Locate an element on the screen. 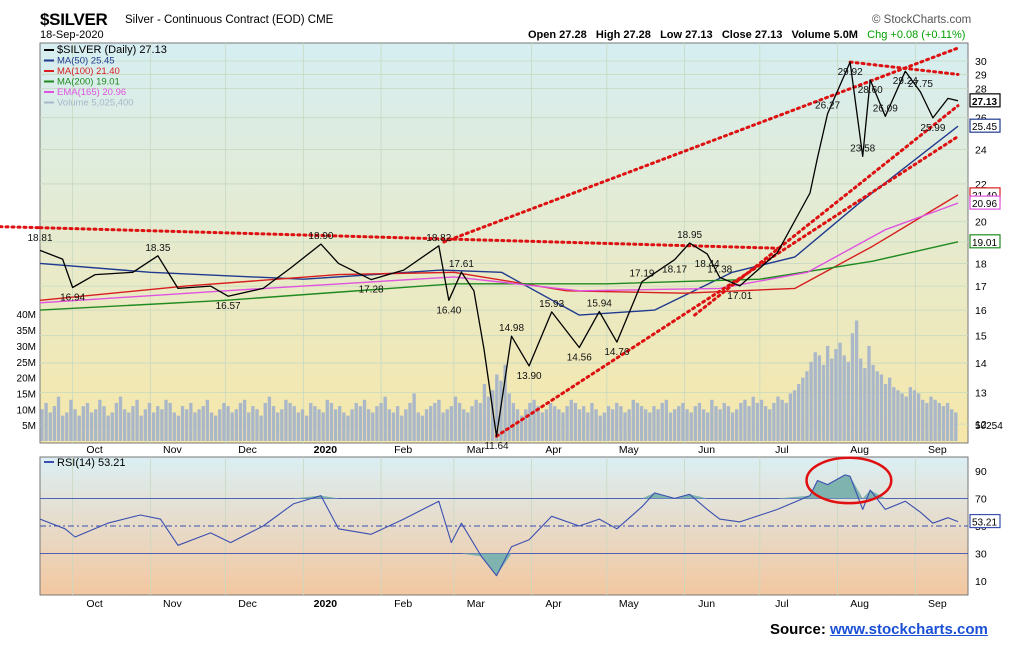  price-axis-tick: 17 is located at coordinates (981, 287).